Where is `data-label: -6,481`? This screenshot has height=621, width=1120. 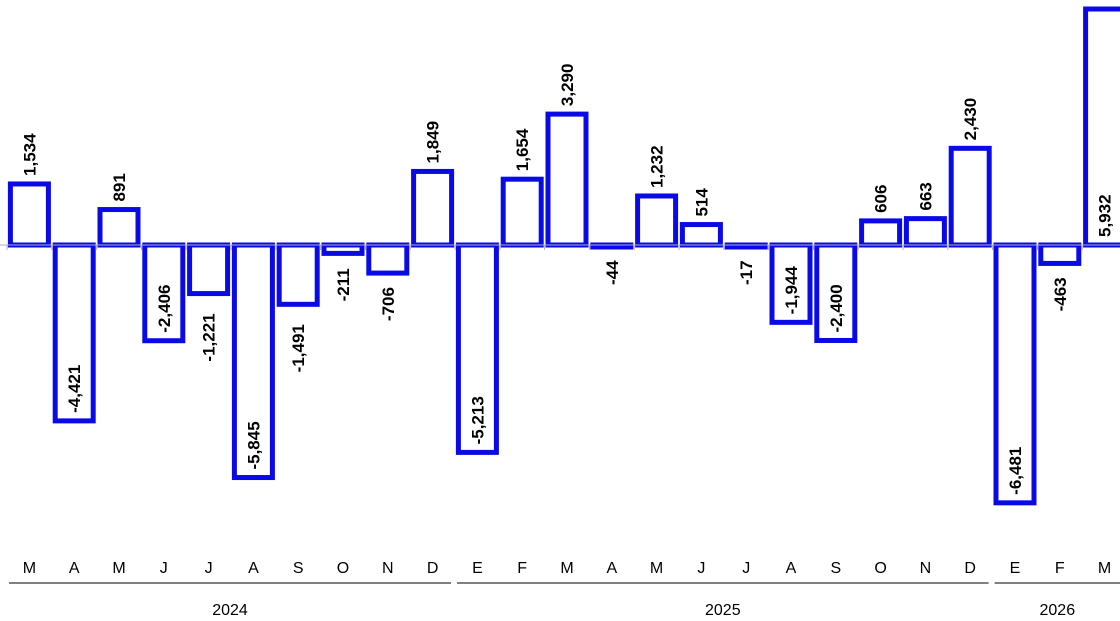
data-label: -6,481 is located at coordinates (1015, 471).